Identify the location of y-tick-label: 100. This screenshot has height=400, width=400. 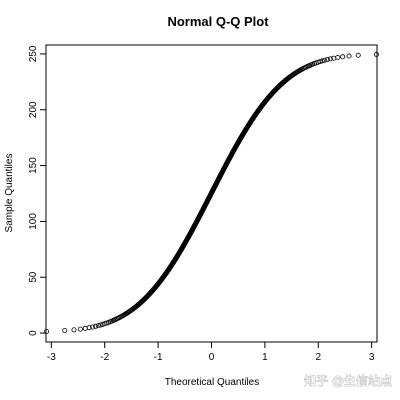
(33, 221).